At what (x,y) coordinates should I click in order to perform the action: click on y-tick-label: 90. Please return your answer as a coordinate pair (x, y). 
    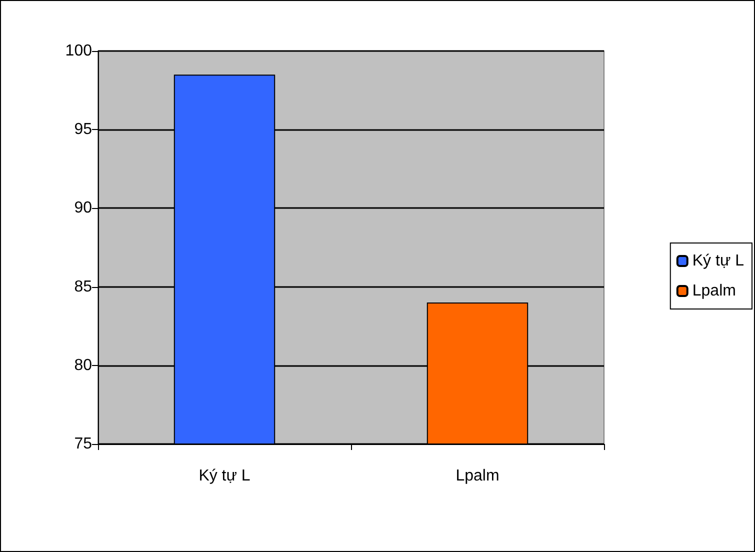
    Looking at the image, I should click on (83, 208).